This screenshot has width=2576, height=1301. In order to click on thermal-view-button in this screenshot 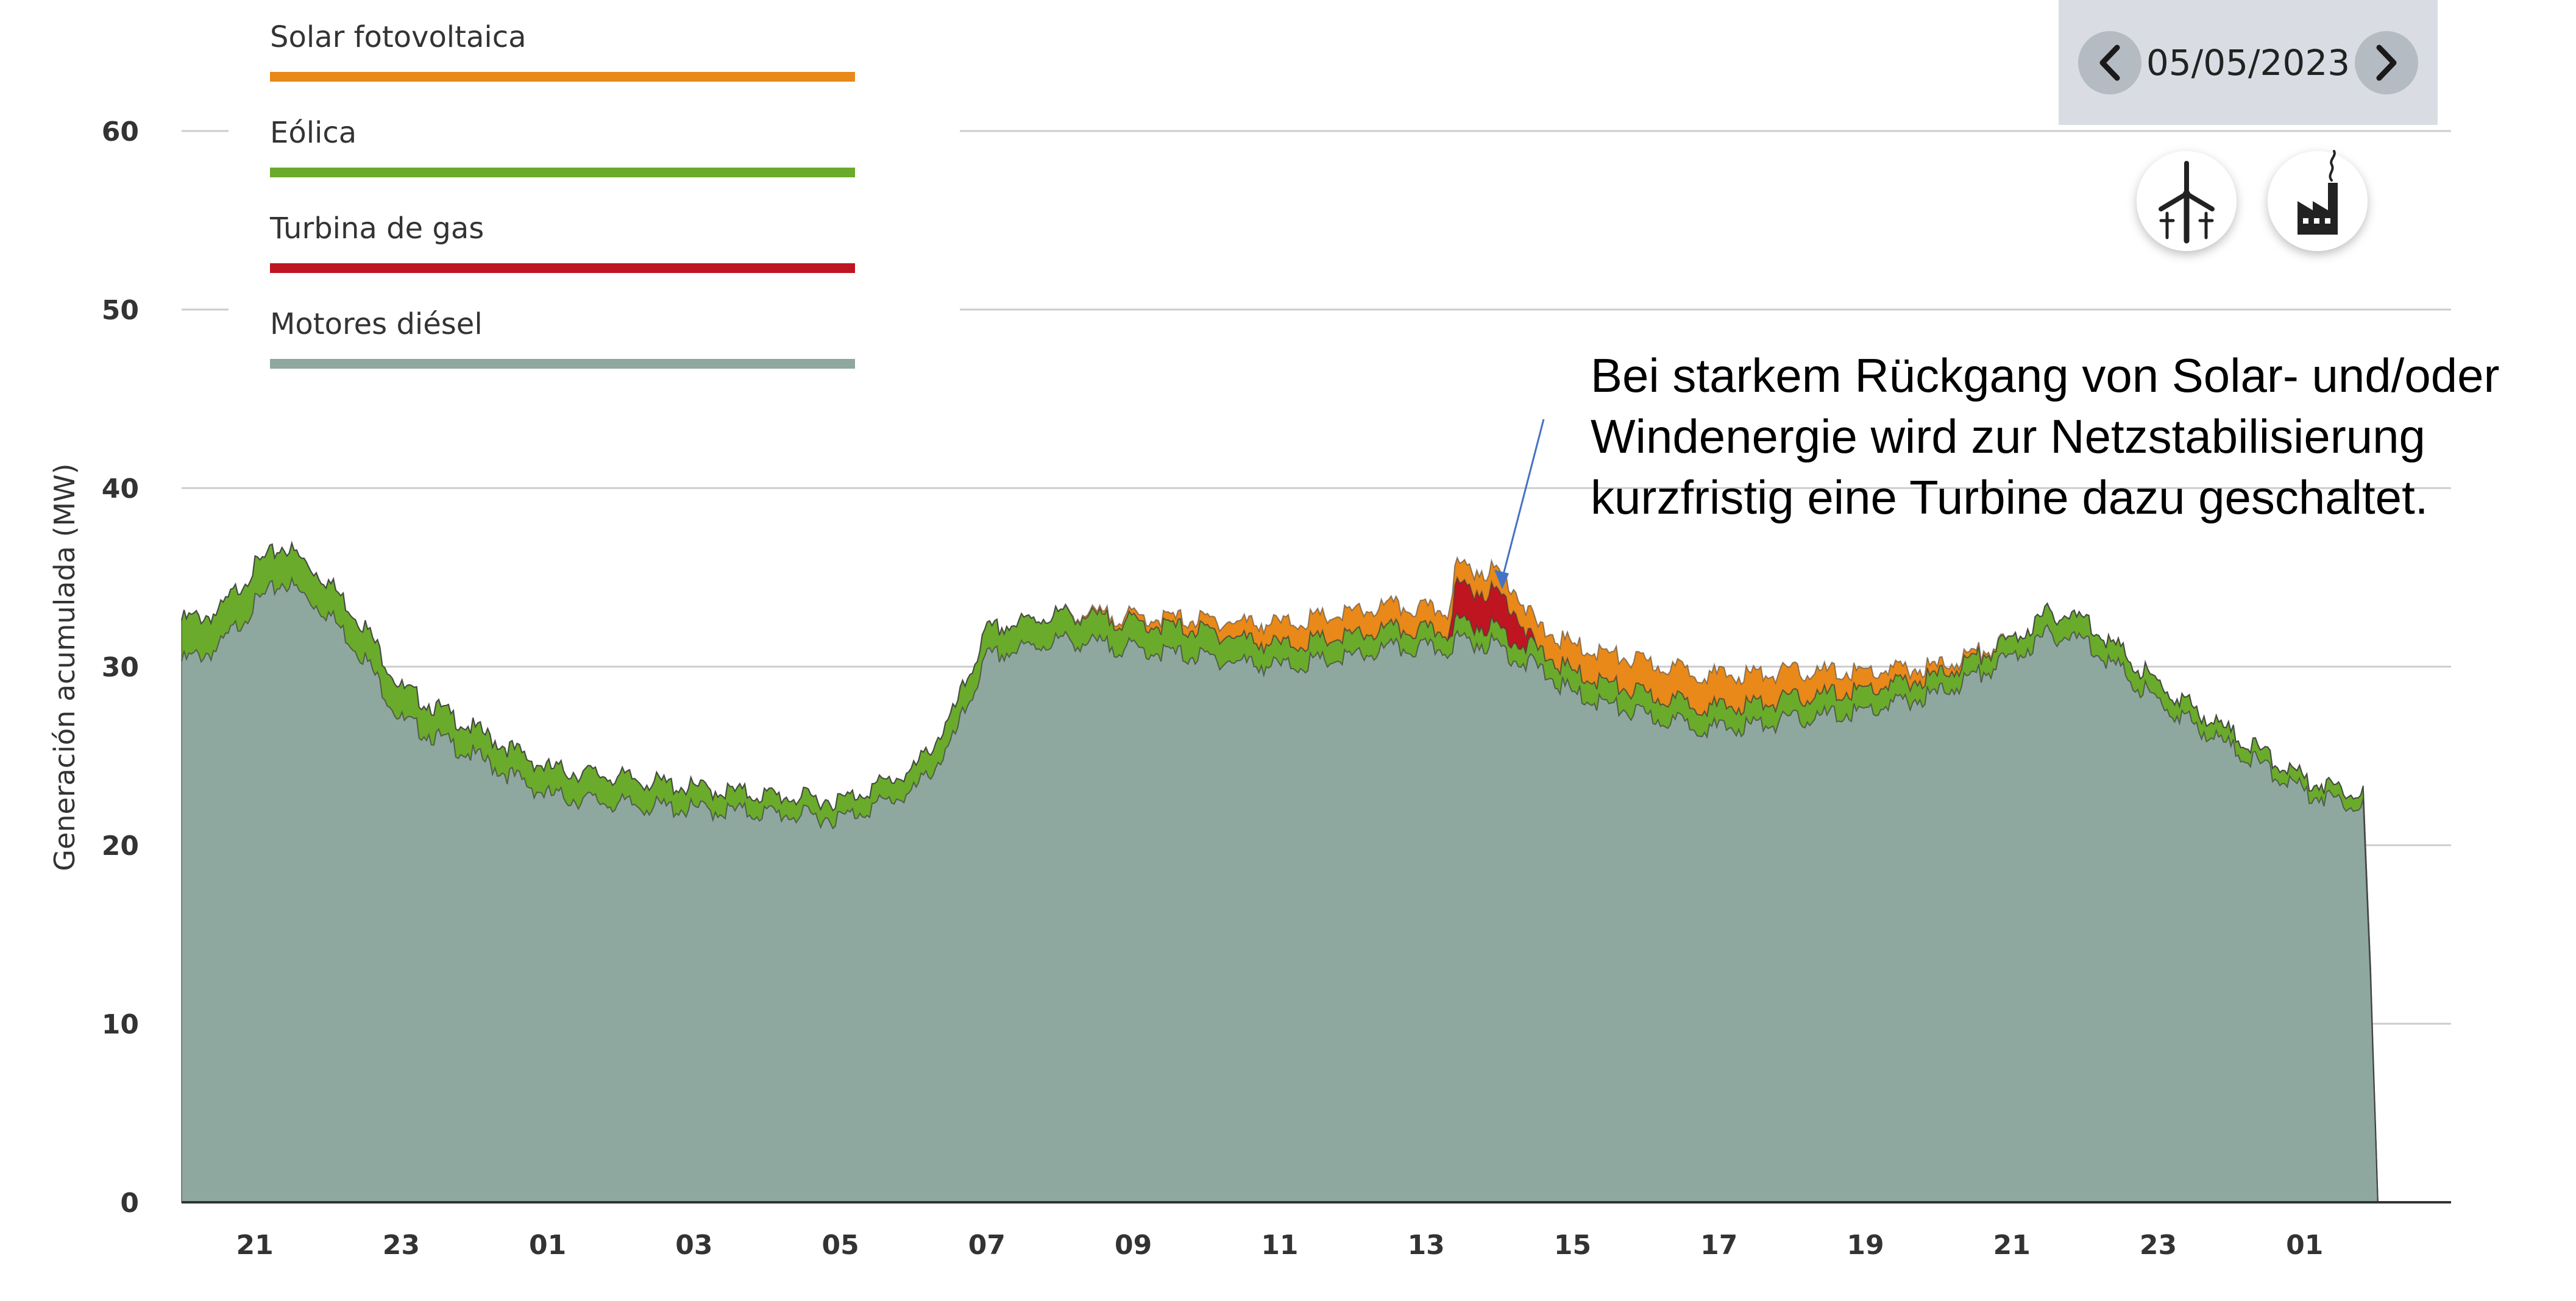, I will do `click(2318, 200)`.